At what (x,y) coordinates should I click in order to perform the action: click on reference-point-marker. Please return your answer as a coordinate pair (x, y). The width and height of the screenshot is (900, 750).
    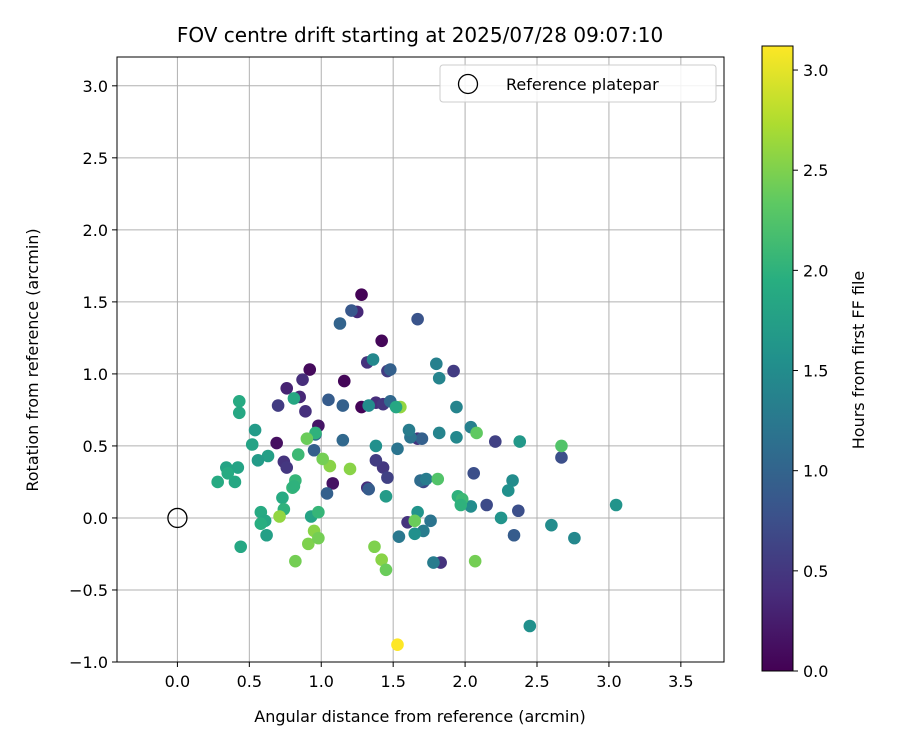
    Looking at the image, I should click on (177, 518).